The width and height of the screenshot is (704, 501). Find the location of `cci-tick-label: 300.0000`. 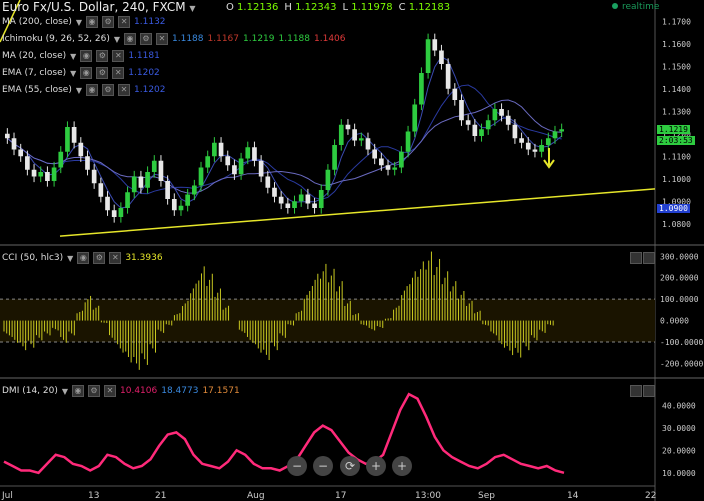

cci-tick-label: 300.0000 is located at coordinates (679, 256).